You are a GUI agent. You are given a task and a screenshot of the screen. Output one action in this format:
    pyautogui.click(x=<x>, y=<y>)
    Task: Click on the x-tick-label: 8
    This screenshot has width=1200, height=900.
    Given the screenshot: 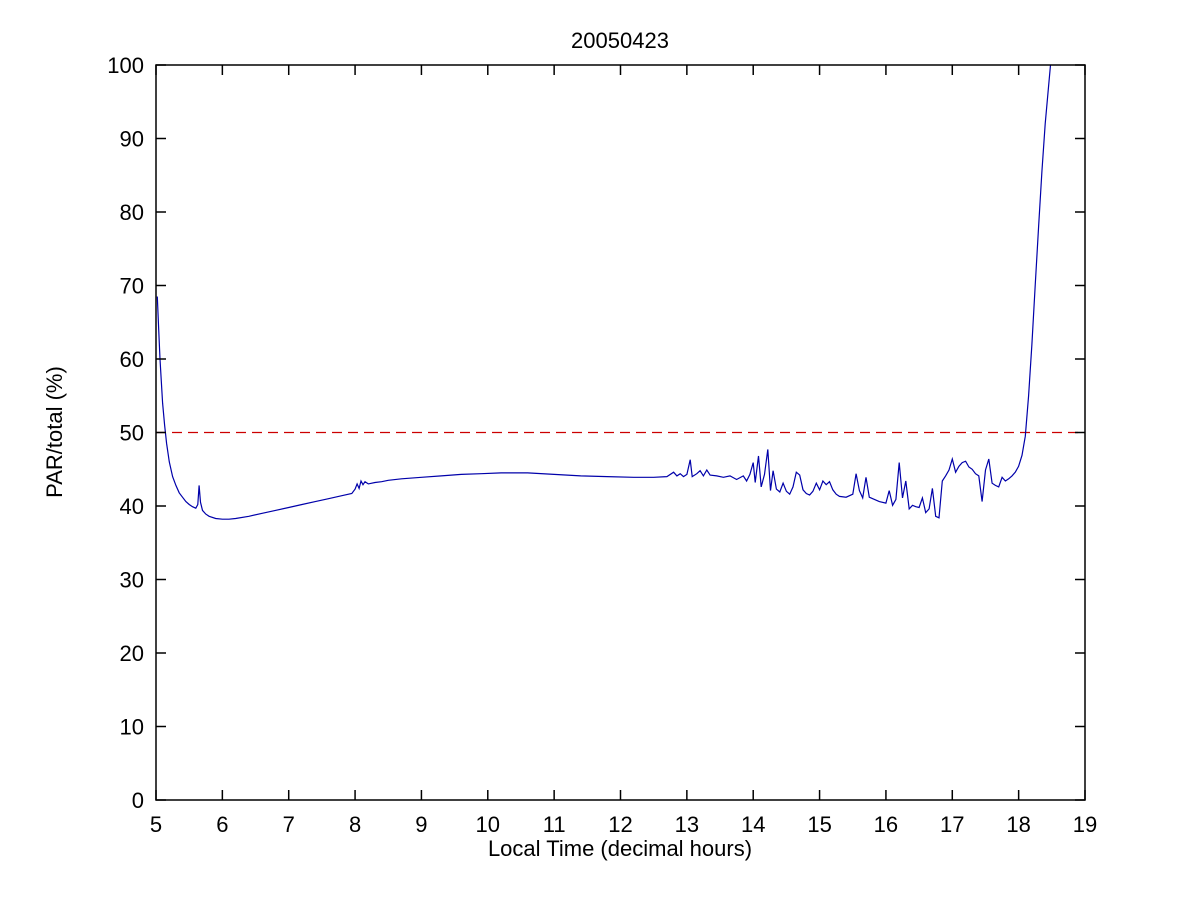 What is the action you would take?
    pyautogui.click(x=355, y=824)
    